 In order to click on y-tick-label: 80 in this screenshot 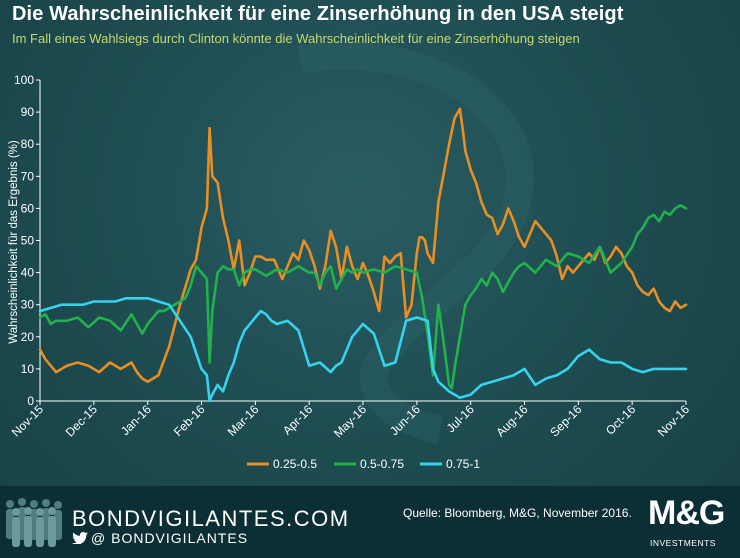, I will do `click(28, 144)`.